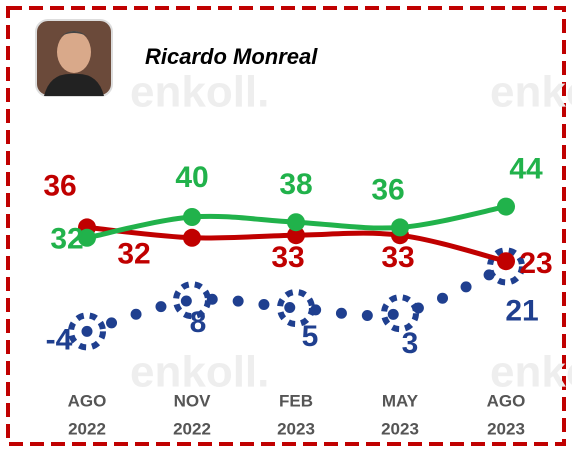  I want to click on x-tick-label: FEB, so click(296, 400).